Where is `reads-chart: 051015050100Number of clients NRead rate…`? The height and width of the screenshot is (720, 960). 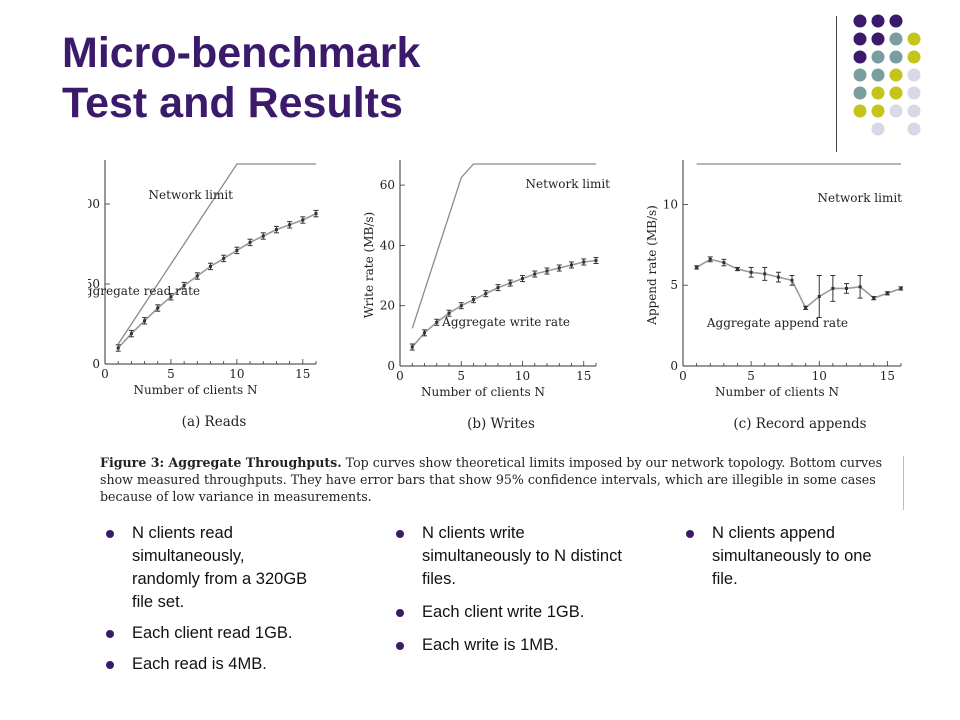
reads-chart: 051015050100Number of clients NRead rate… is located at coordinates (203, 295).